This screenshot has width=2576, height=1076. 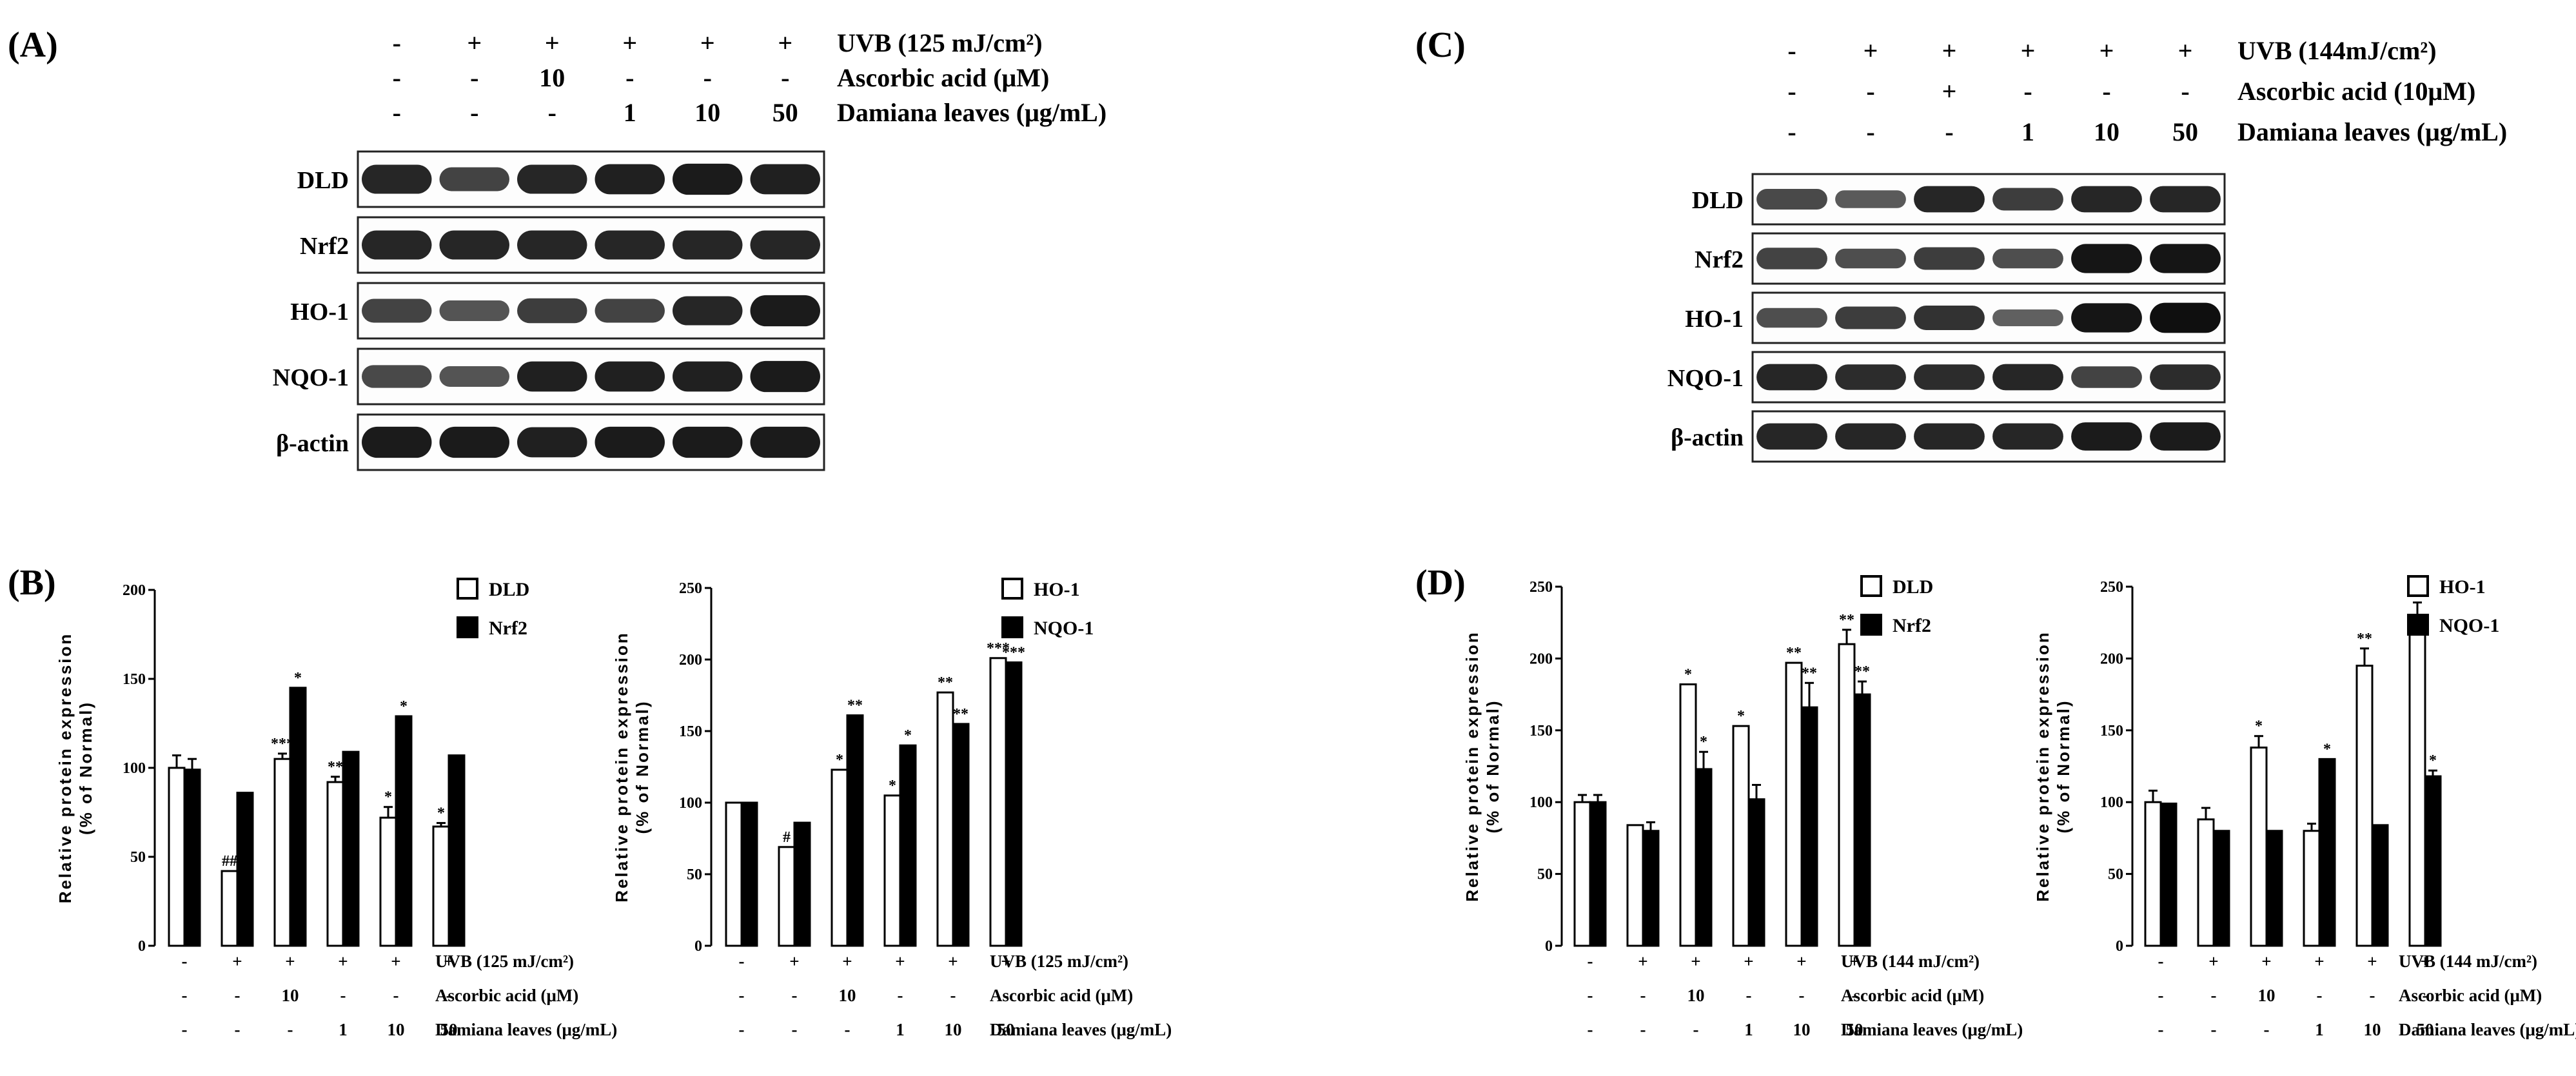 What do you see at coordinates (508, 628) in the screenshot?
I see `legend-label: Nrf2` at bounding box center [508, 628].